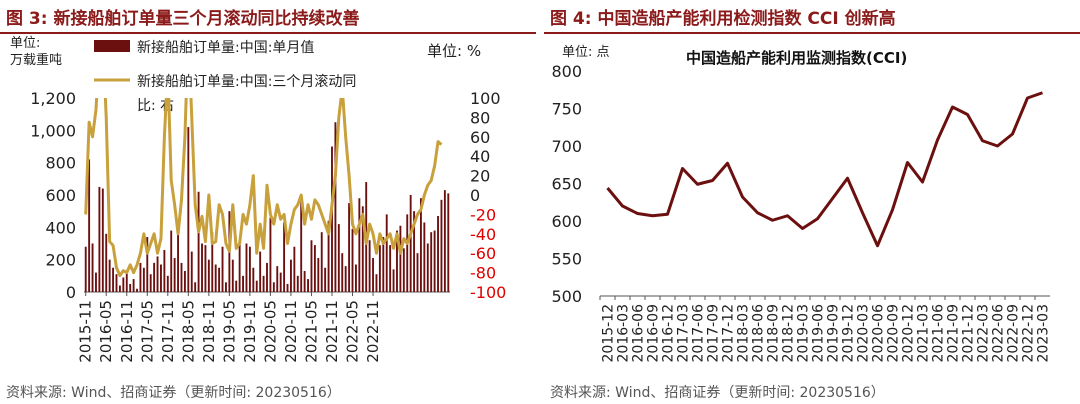  I want to click on cci-x-tick-label: 2022-06, so click(999, 333).